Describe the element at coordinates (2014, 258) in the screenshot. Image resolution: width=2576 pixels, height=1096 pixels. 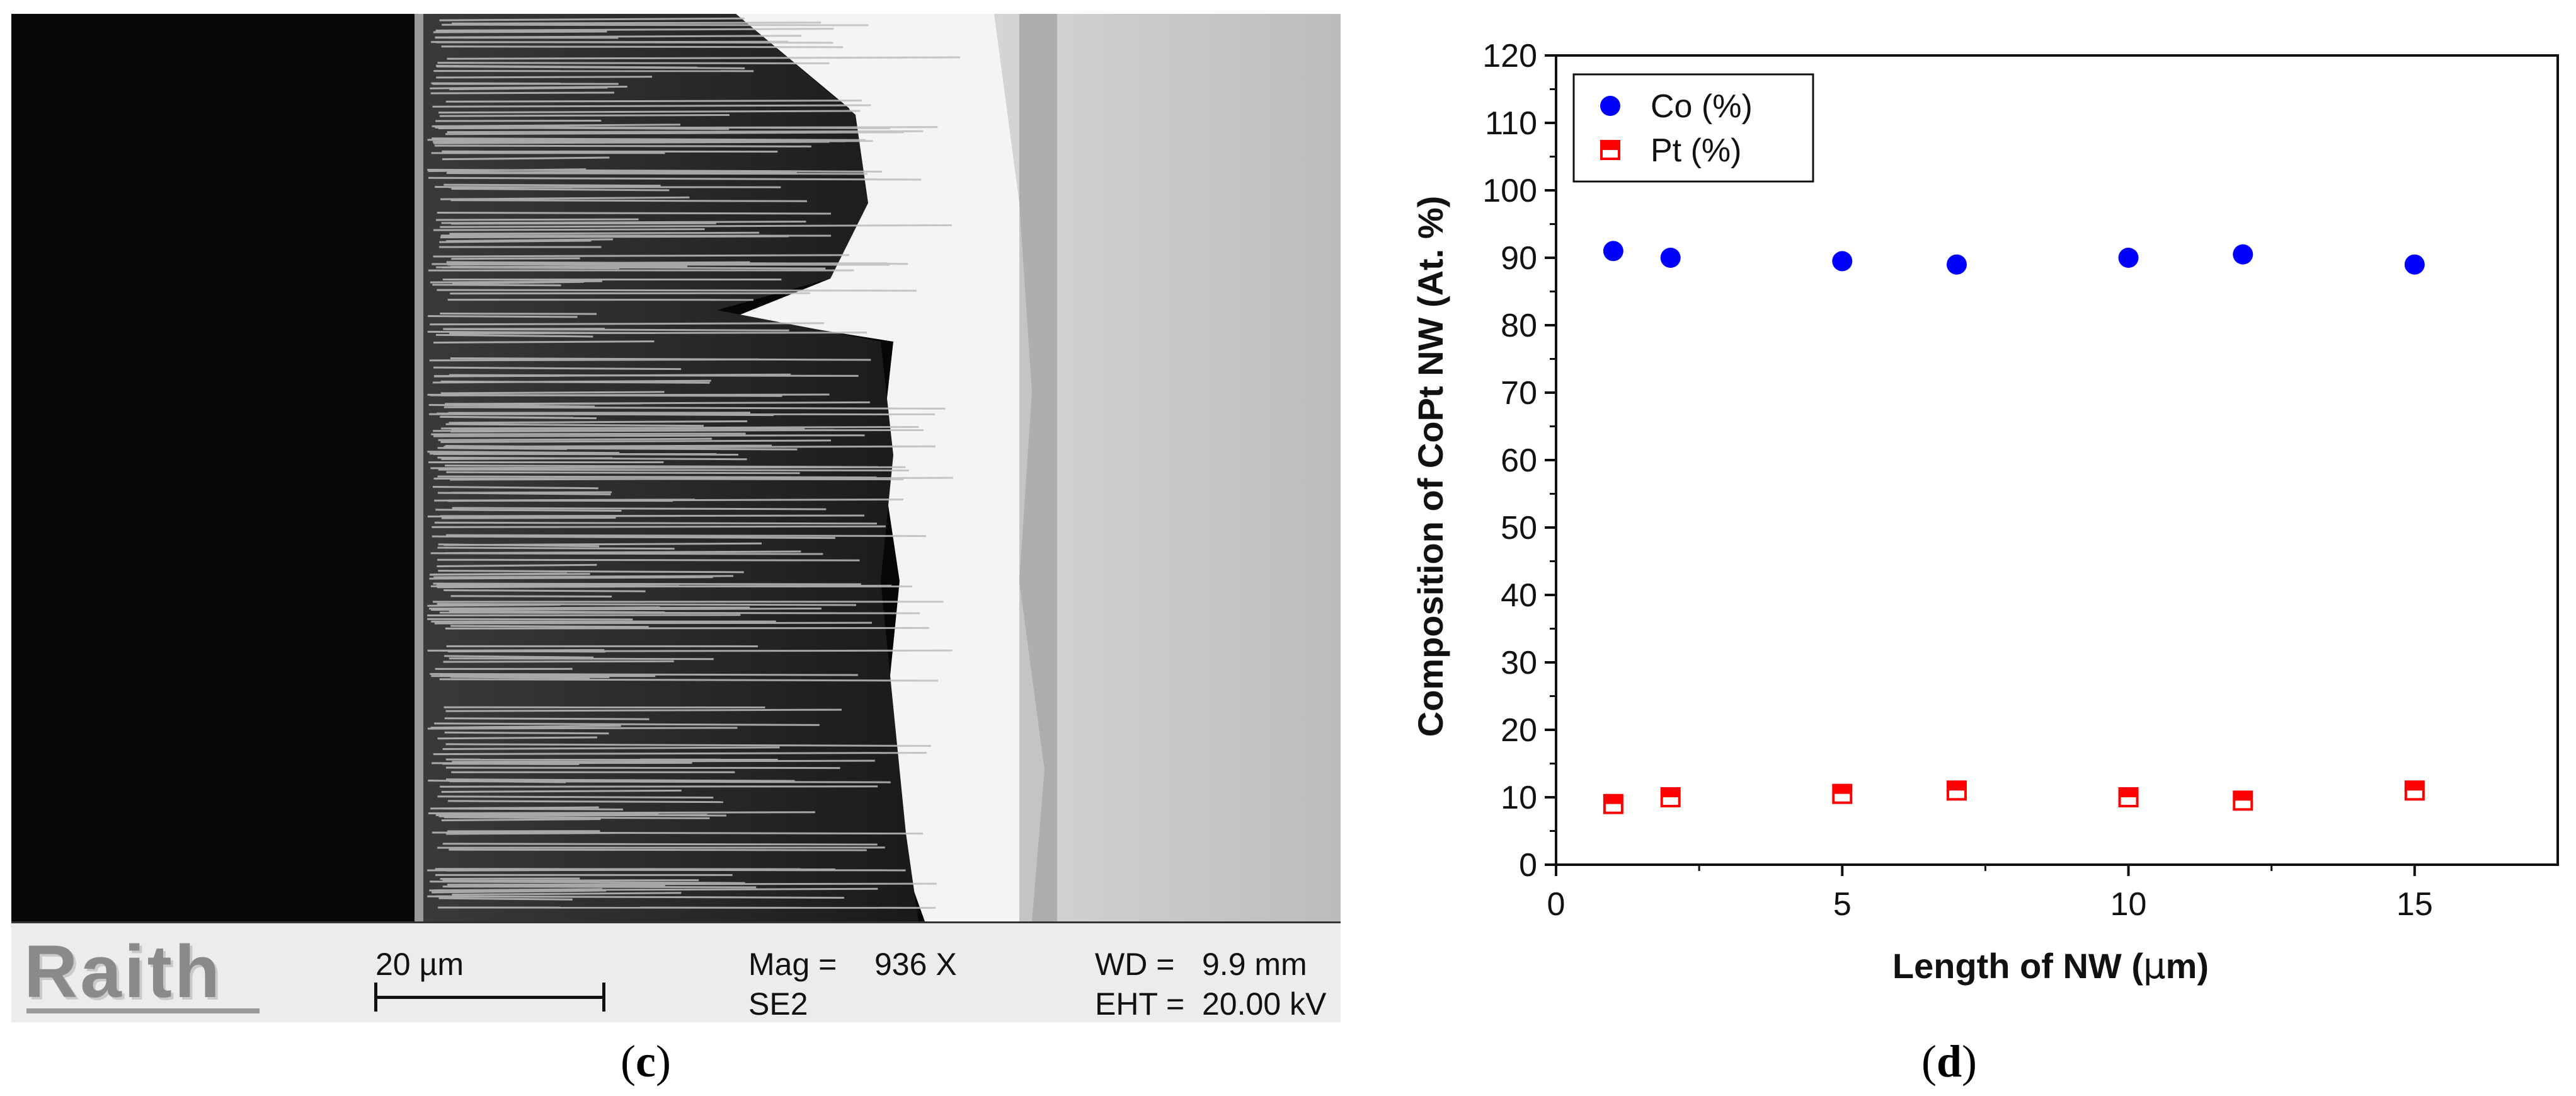
I see `series-co` at that location.